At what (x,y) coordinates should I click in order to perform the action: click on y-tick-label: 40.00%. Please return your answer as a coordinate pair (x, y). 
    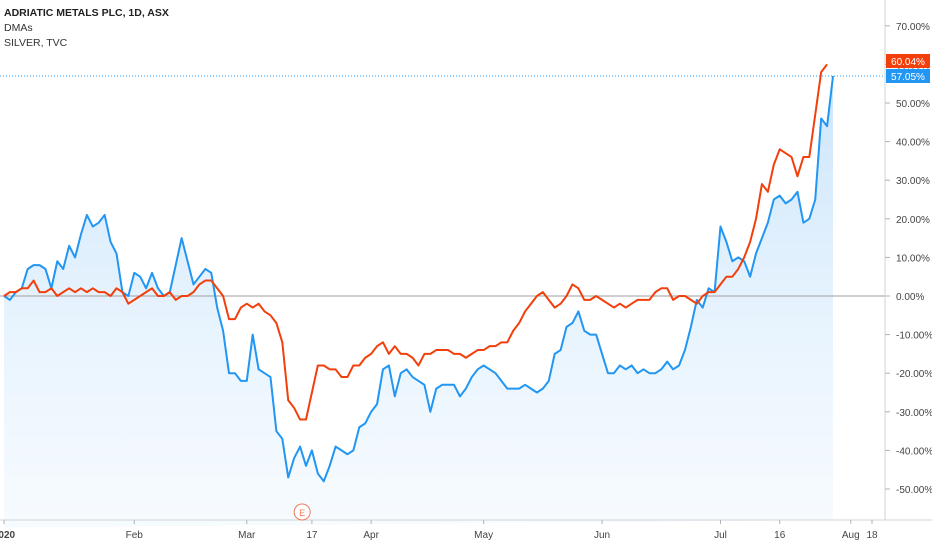
    Looking at the image, I should click on (913, 143).